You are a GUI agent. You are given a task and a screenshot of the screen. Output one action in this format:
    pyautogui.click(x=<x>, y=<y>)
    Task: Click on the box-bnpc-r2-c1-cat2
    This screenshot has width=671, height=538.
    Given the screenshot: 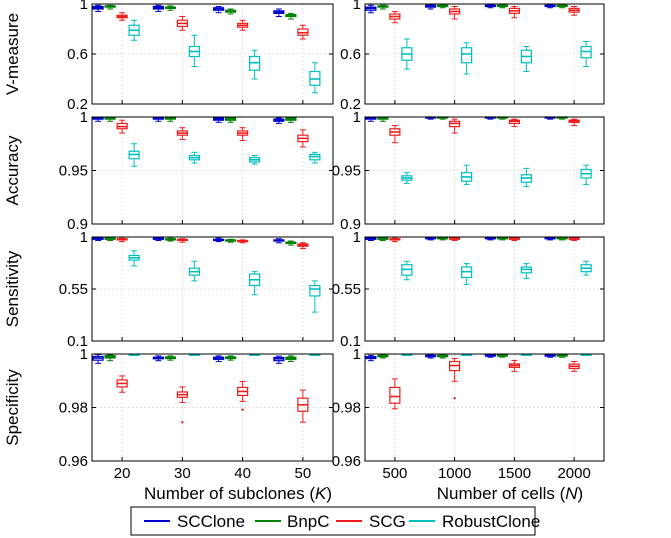 What is the action you would take?
    pyautogui.click(x=502, y=238)
    